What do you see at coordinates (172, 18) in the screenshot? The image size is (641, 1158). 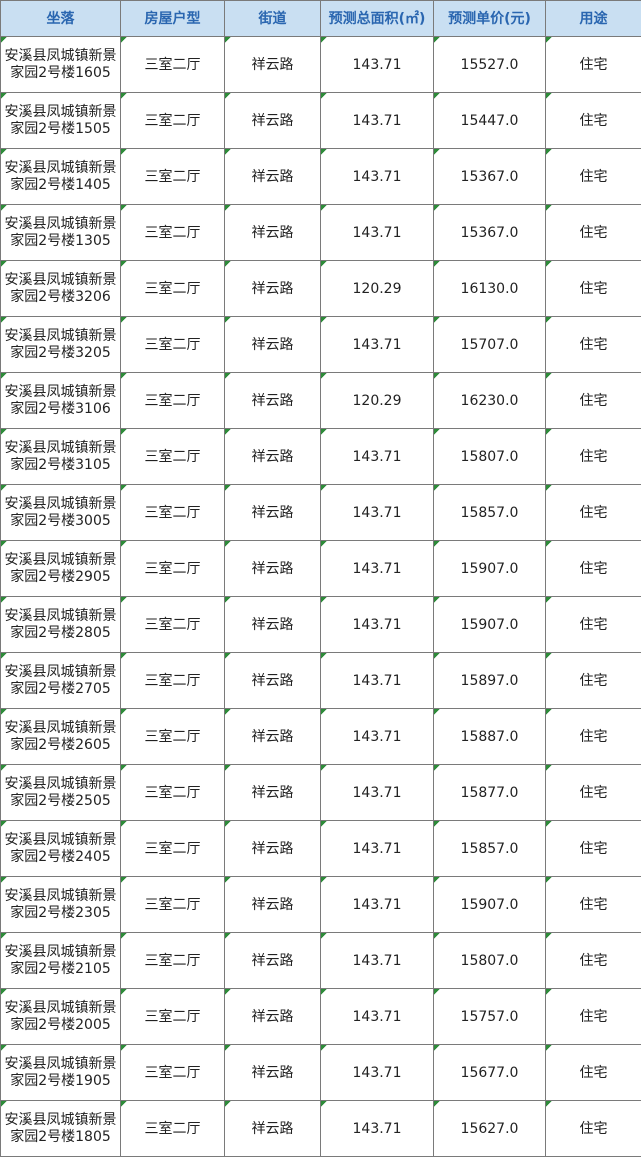 I see `column-header: 房屋户型` at bounding box center [172, 18].